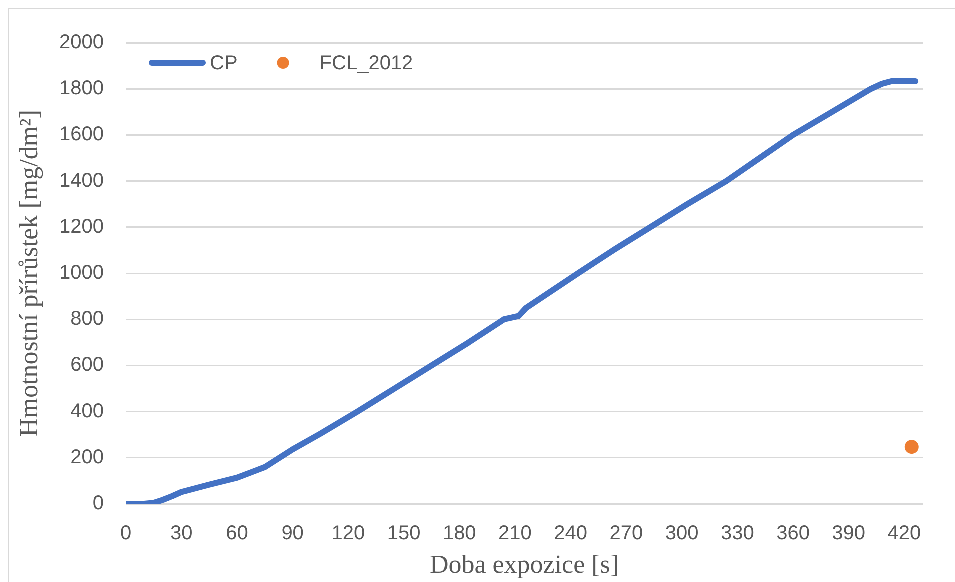 This screenshot has width=955, height=582. Describe the element at coordinates (237, 533) in the screenshot. I see `x-tick-label: 60` at that location.